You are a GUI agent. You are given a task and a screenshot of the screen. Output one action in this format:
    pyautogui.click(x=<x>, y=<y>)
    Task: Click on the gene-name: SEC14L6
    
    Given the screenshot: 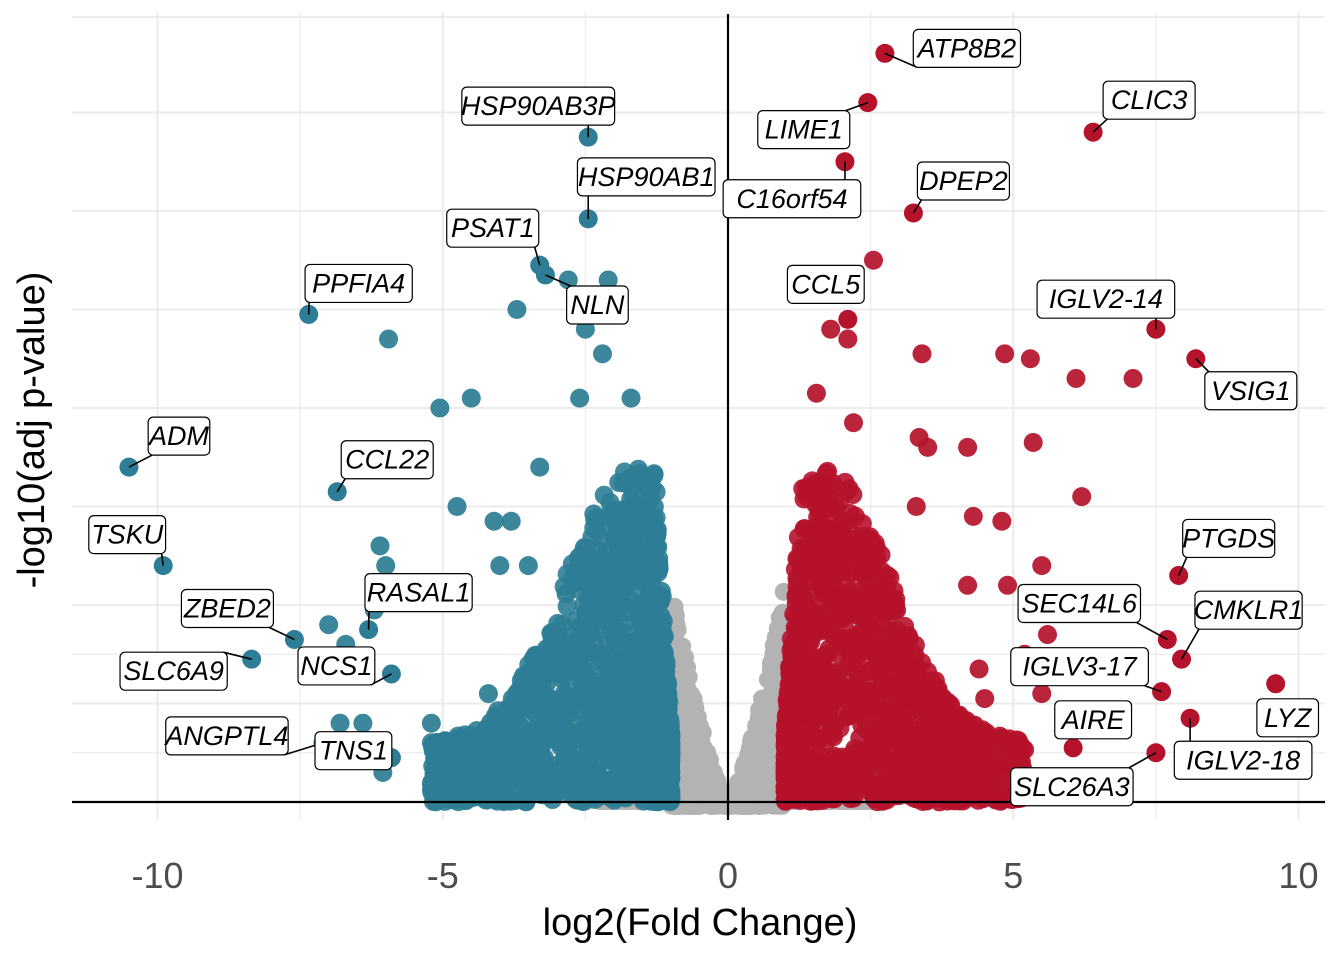 What is the action you would take?
    pyautogui.click(x=1079, y=603)
    